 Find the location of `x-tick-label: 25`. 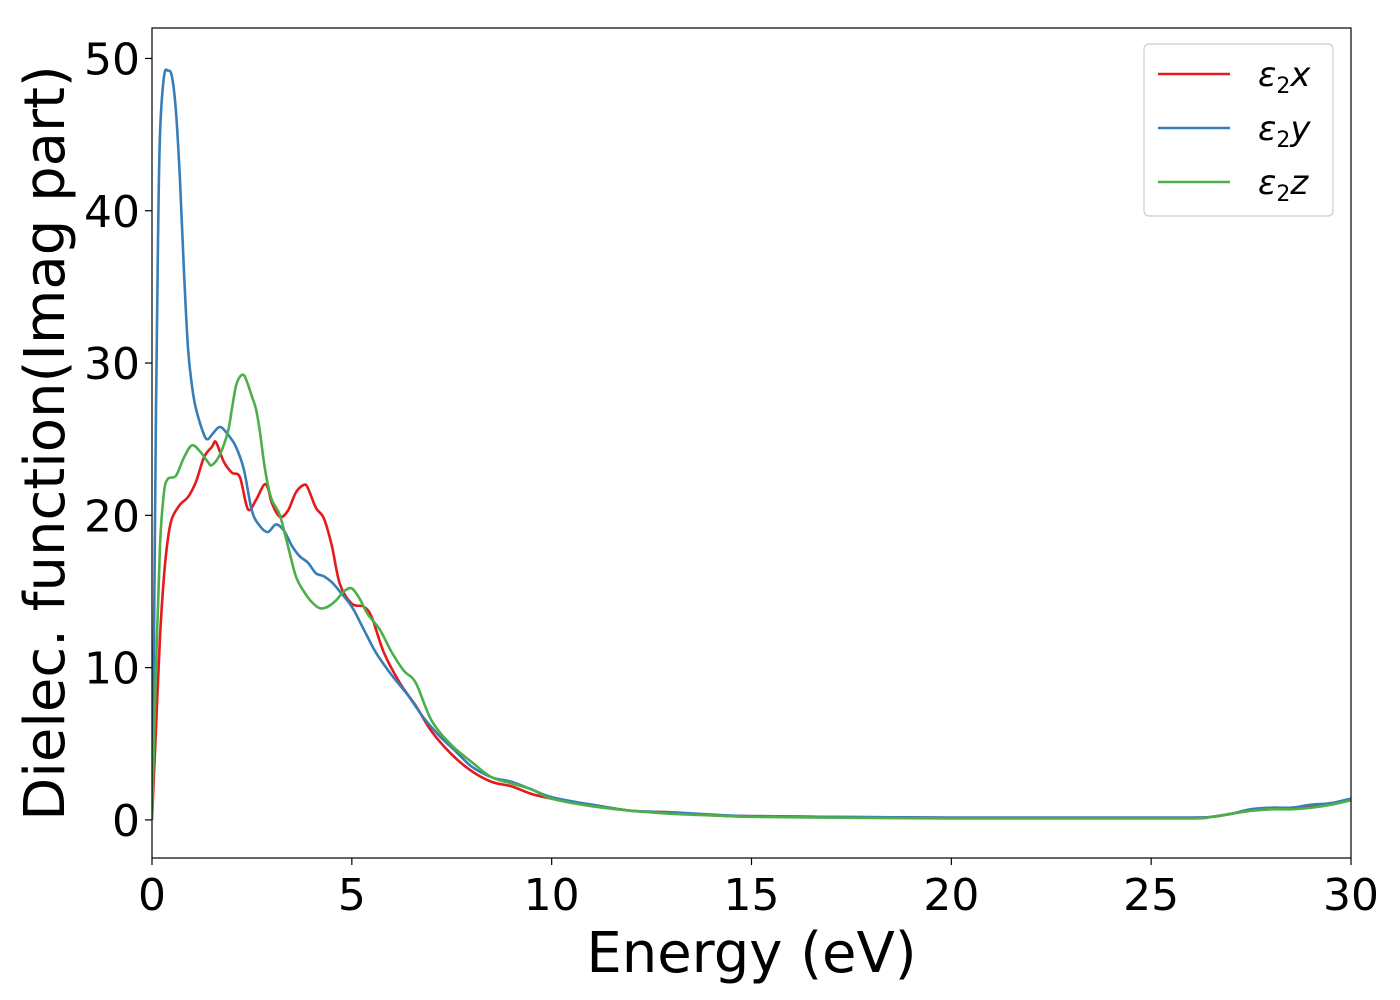

x-tick-label: 25 is located at coordinates (1151, 895).